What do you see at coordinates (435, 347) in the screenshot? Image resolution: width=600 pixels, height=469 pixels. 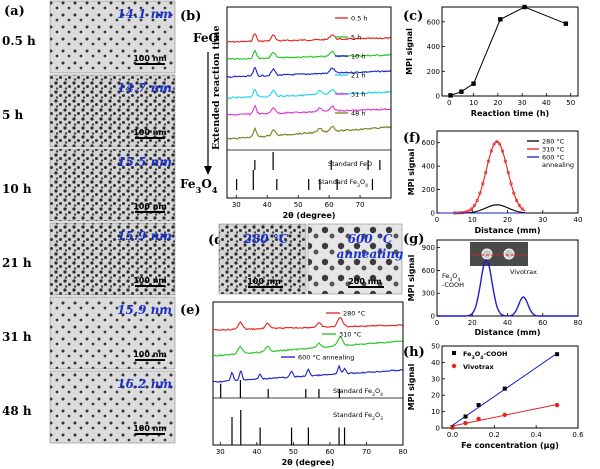 I see `y-tick-label: 50` at bounding box center [435, 347].